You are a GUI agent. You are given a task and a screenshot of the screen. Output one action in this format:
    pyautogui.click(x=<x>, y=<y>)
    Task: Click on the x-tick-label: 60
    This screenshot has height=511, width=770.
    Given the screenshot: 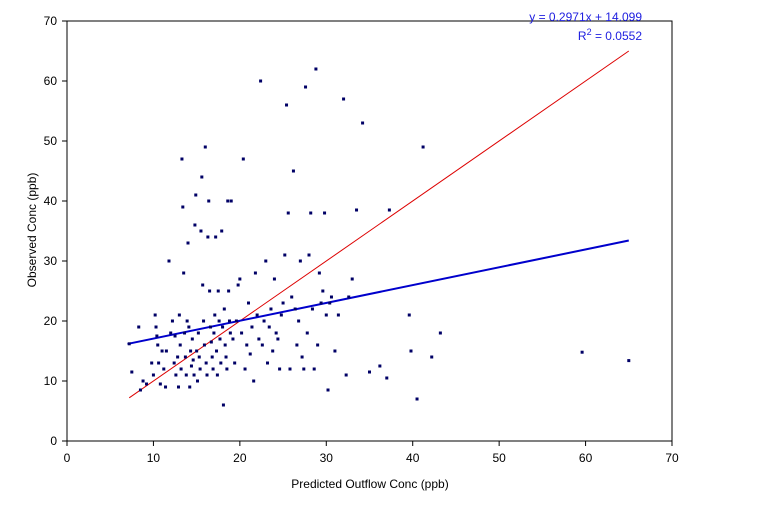 What is the action you would take?
    pyautogui.click(x=586, y=458)
    